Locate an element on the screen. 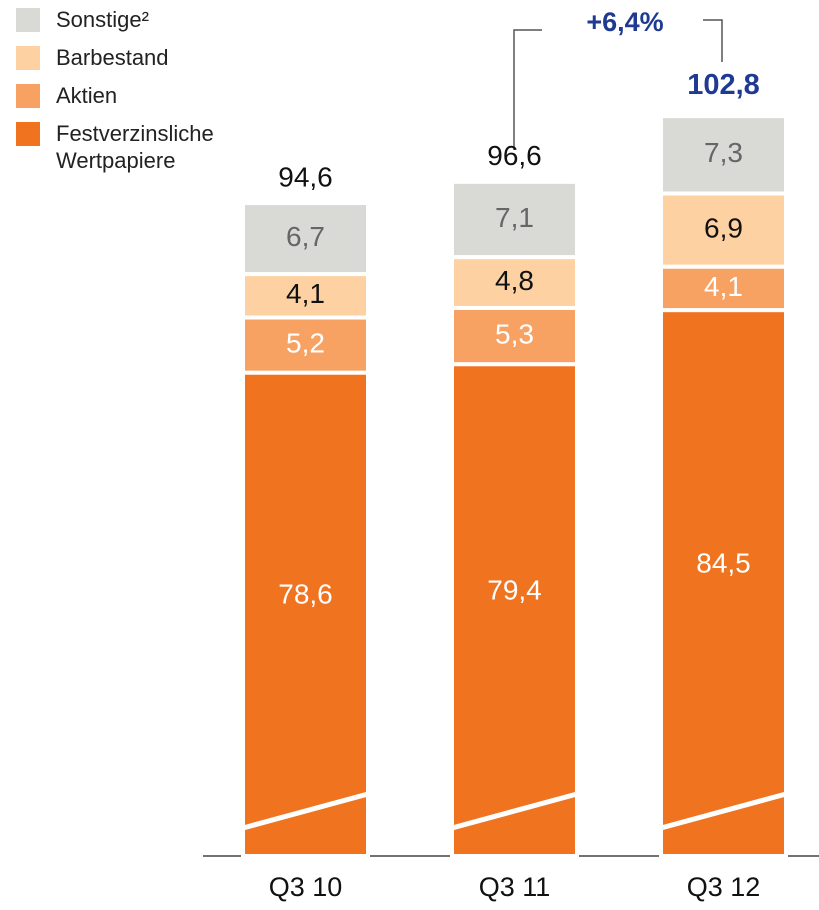 The width and height of the screenshot is (819, 910). legend-item: Sonstige² is located at coordinates (146, 19).